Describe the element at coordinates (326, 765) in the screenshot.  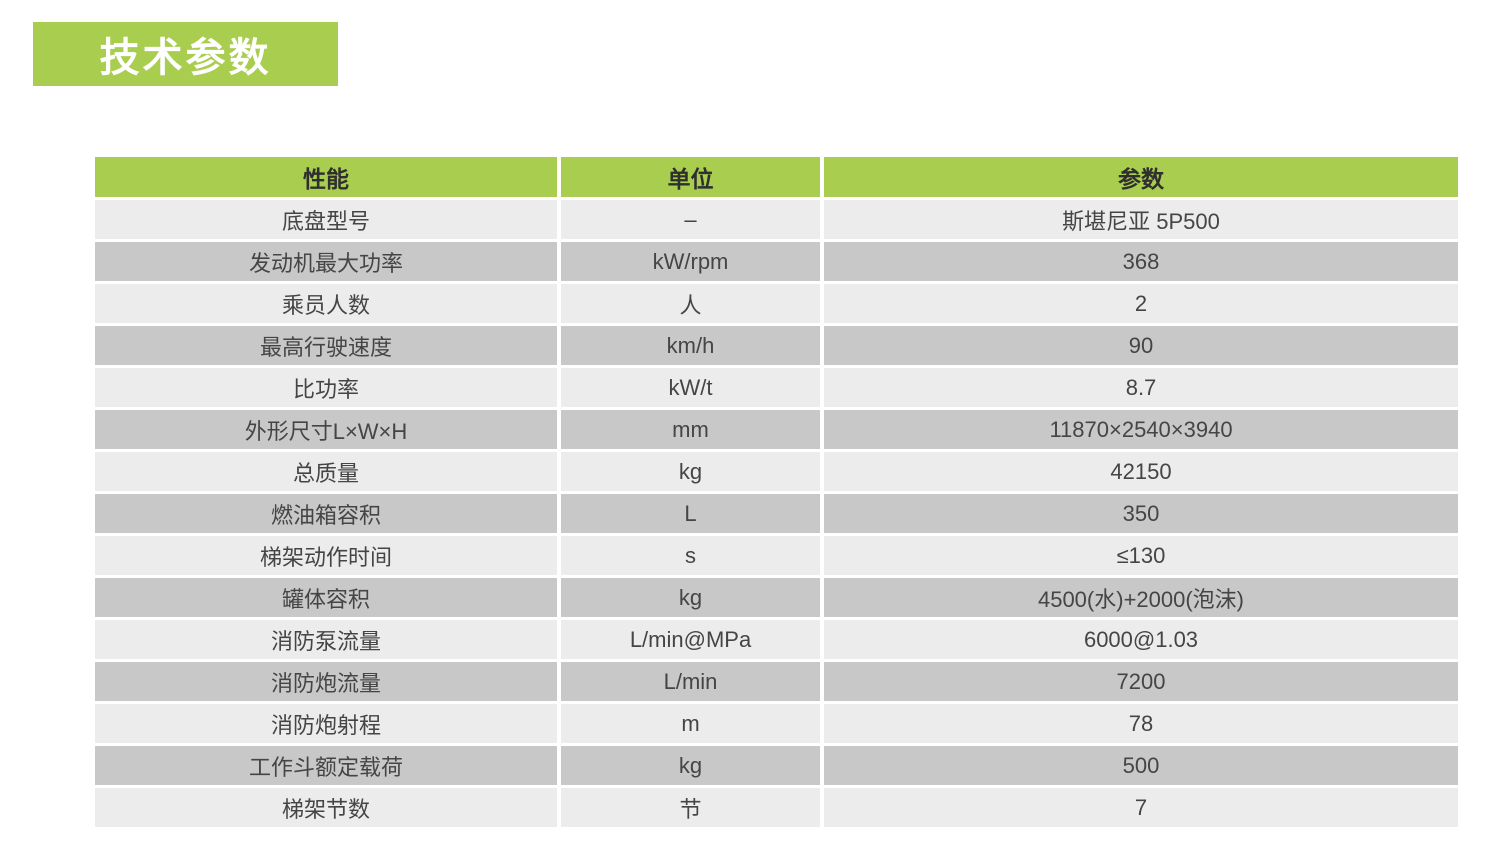
I see `cell-performance: 工作斗额定载荷` at that location.